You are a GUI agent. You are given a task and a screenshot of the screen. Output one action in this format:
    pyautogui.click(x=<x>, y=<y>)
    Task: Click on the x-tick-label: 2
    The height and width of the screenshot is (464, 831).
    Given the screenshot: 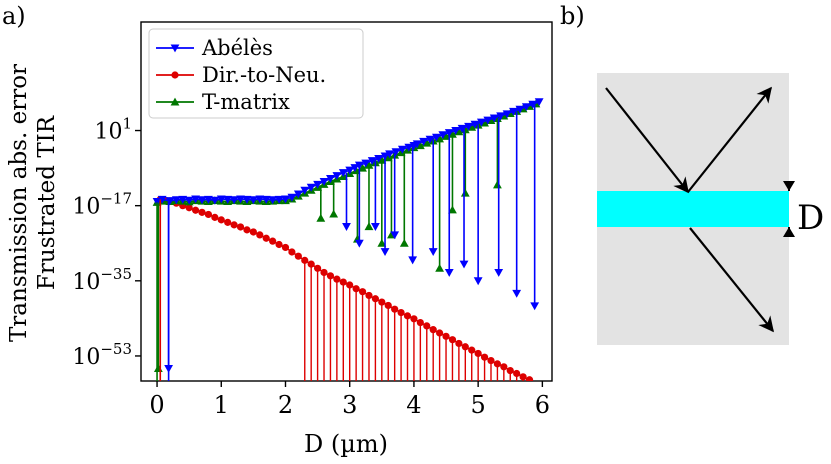 What is the action you would take?
    pyautogui.click(x=285, y=405)
    